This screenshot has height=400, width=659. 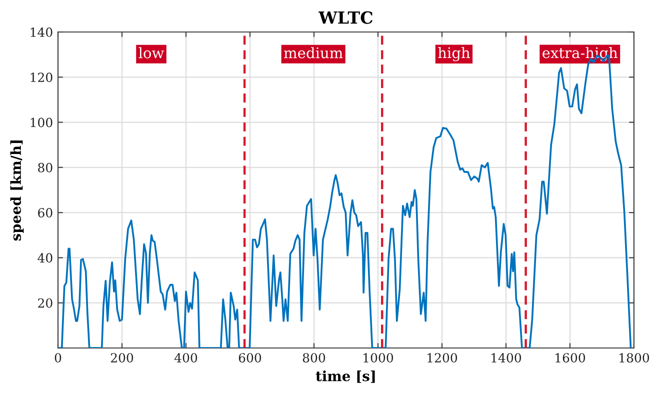 What do you see at coordinates (507, 358) in the screenshot?
I see `x-tick-label: 1400` at bounding box center [507, 358].